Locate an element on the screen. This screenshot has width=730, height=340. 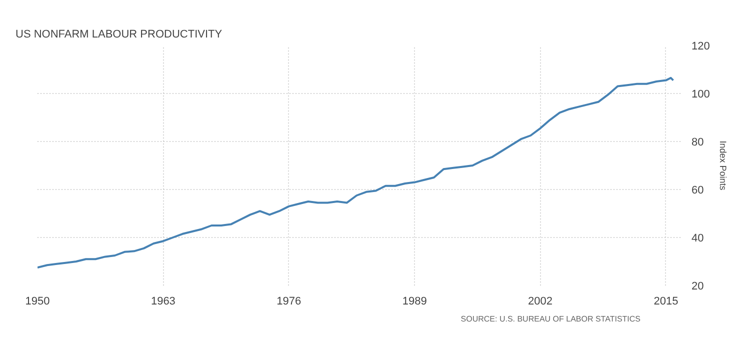
x-tick-label: 1976 is located at coordinates (289, 302).